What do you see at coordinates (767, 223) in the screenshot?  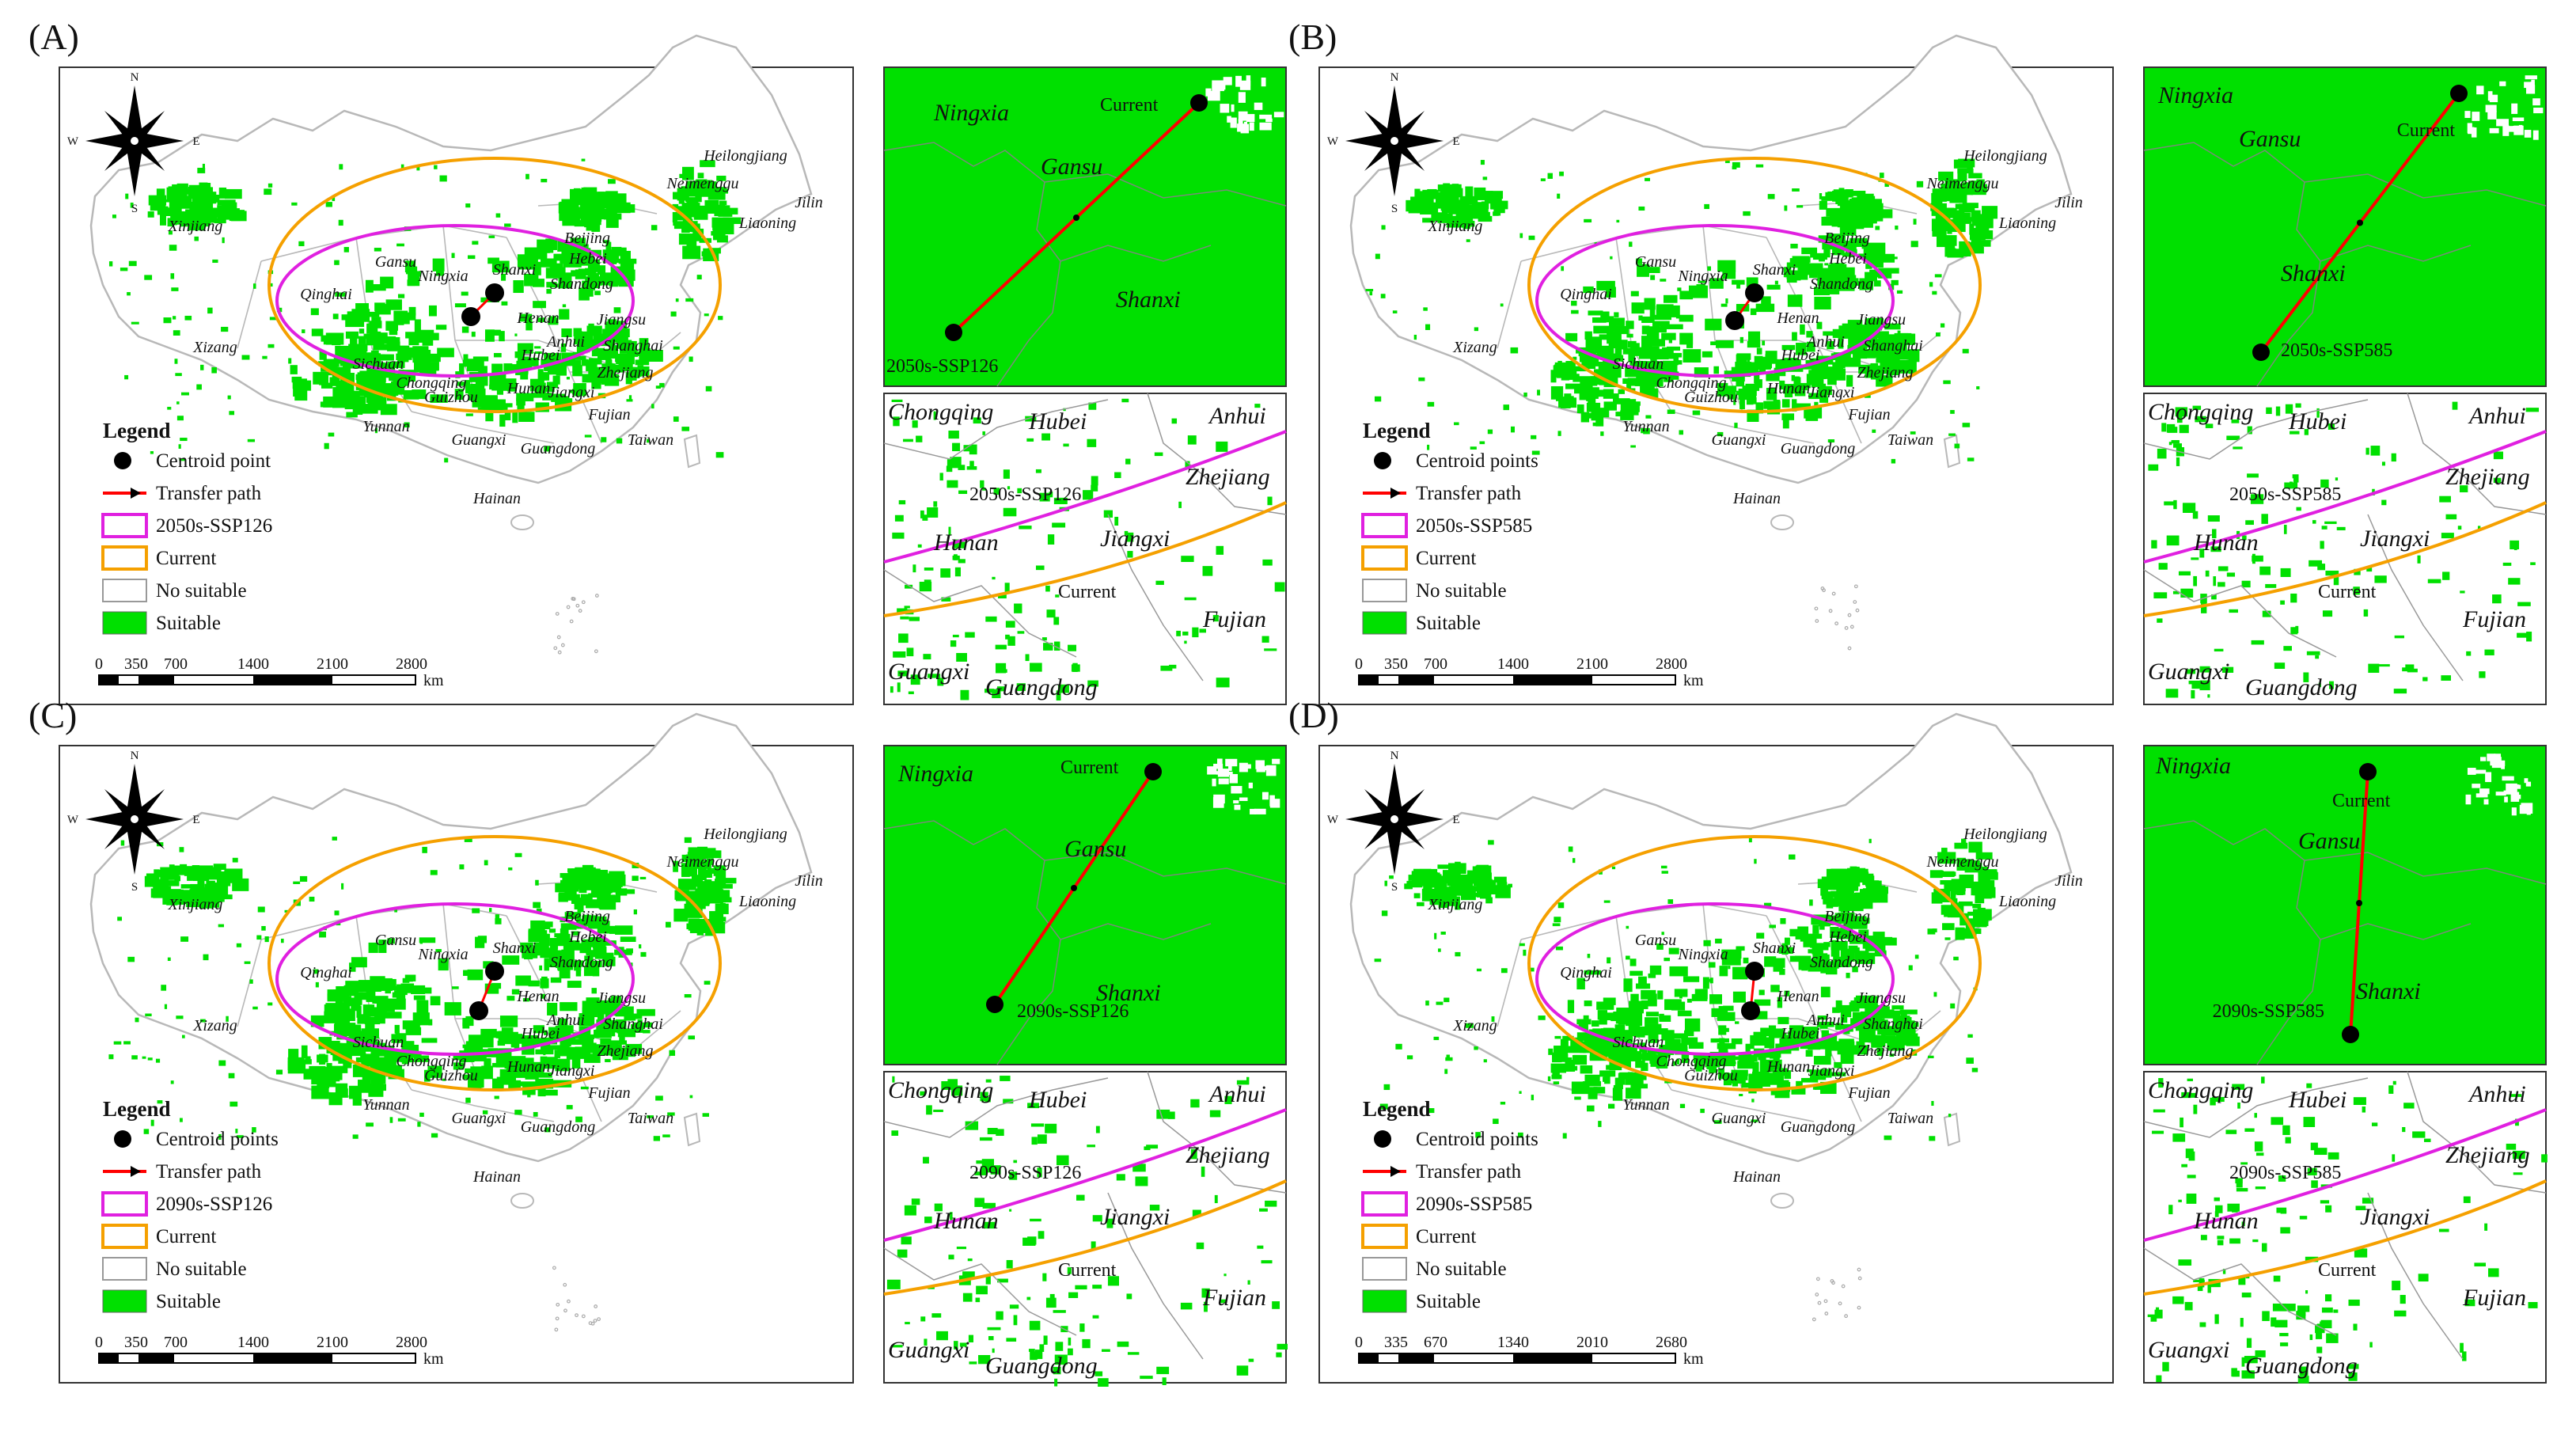 I see `province-label: Liaoning` at bounding box center [767, 223].